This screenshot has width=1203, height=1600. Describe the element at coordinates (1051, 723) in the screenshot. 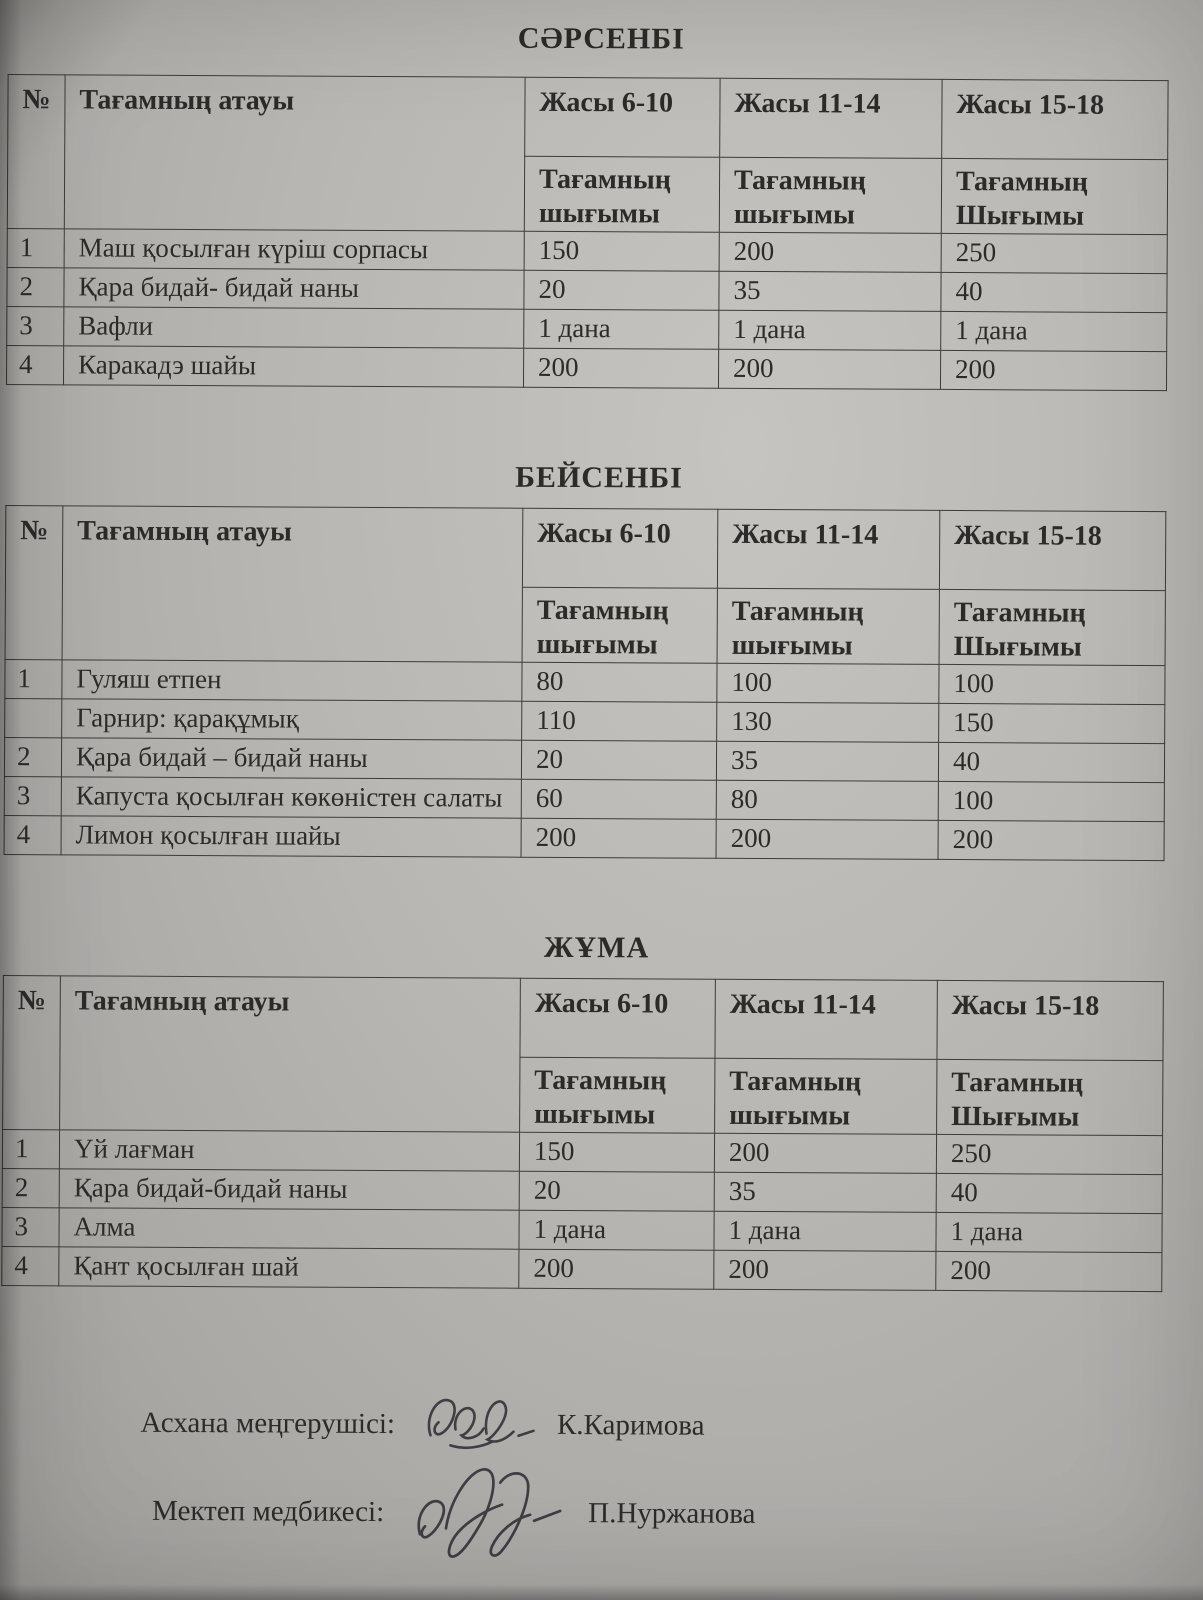

I see `cell-output-15-18: 150` at that location.